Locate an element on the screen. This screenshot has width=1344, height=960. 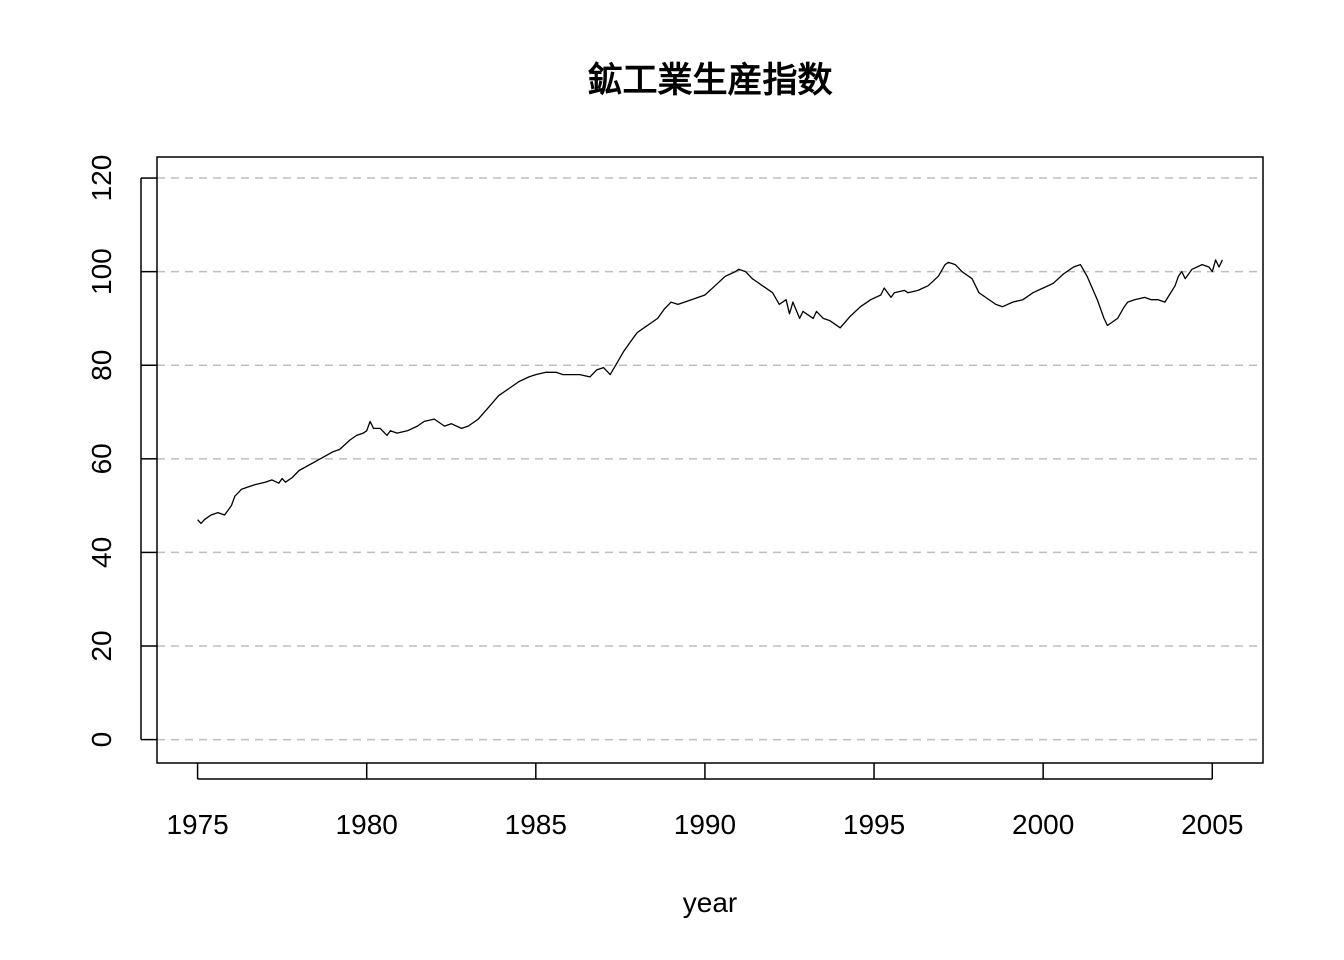
y-axis: 0 20 40 60 80 100 120 is located at coordinates (121, 451).